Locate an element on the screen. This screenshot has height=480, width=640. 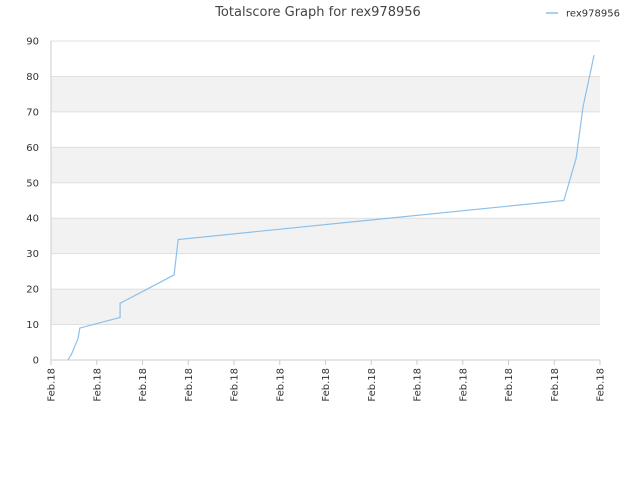
legend-label: rex978956 is located at coordinates (593, 14).